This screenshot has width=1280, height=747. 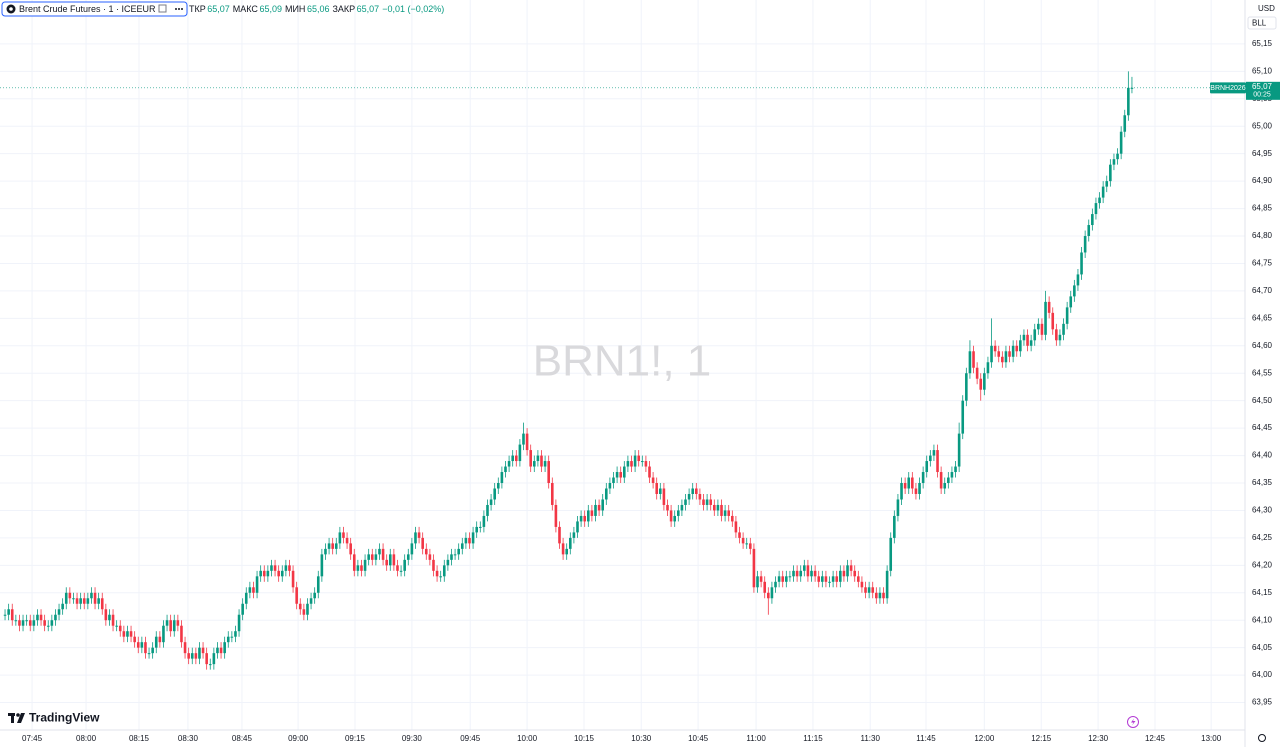 I want to click on unit-box, so click(x=1262, y=23).